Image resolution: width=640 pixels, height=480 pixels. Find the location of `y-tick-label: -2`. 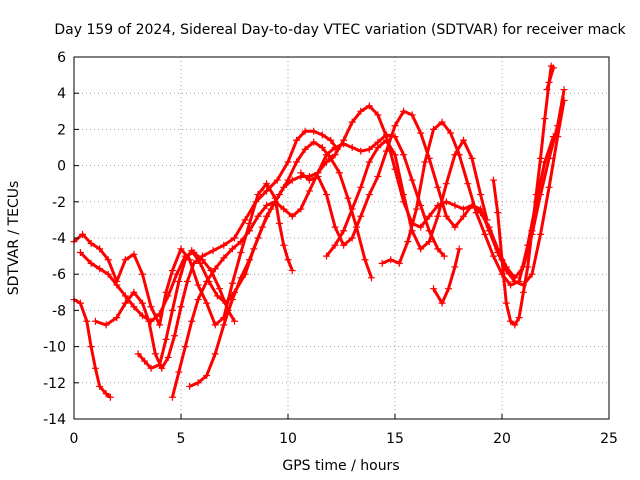

y-tick-label: -2 is located at coordinates (59, 203).